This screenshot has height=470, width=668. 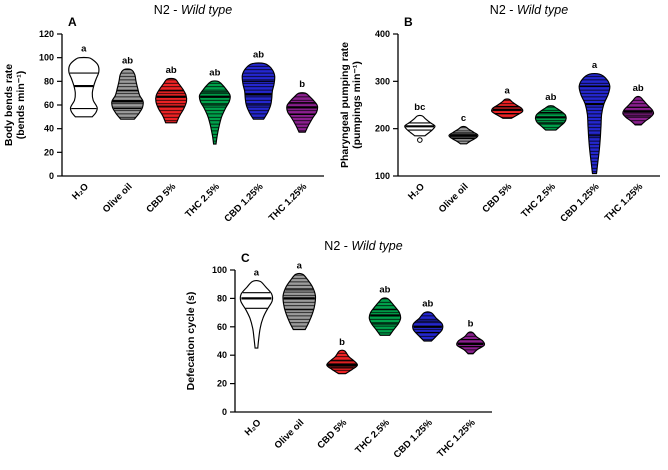 What do you see at coordinates (15, 105) in the screenshot?
I see `y-axis-label: Body bends rate(bends min⁻¹)` at bounding box center [15, 105].